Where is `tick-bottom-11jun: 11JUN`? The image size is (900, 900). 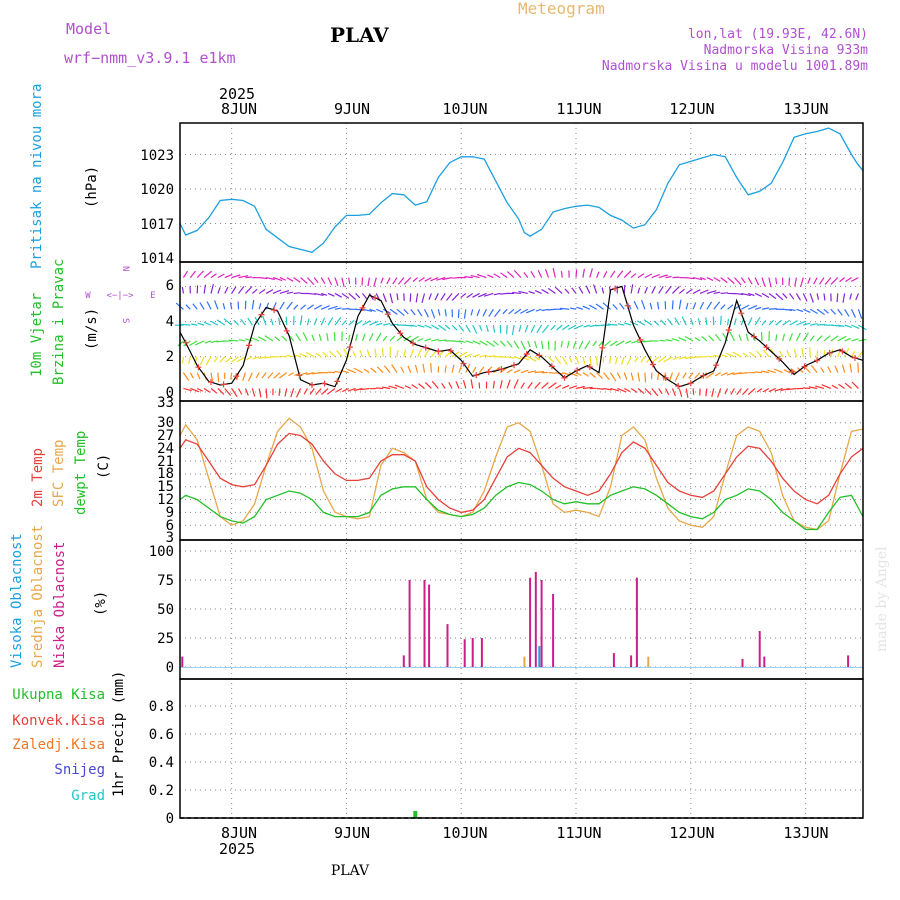
tick-bottom-11jun: 11JUN is located at coordinates (578, 833).